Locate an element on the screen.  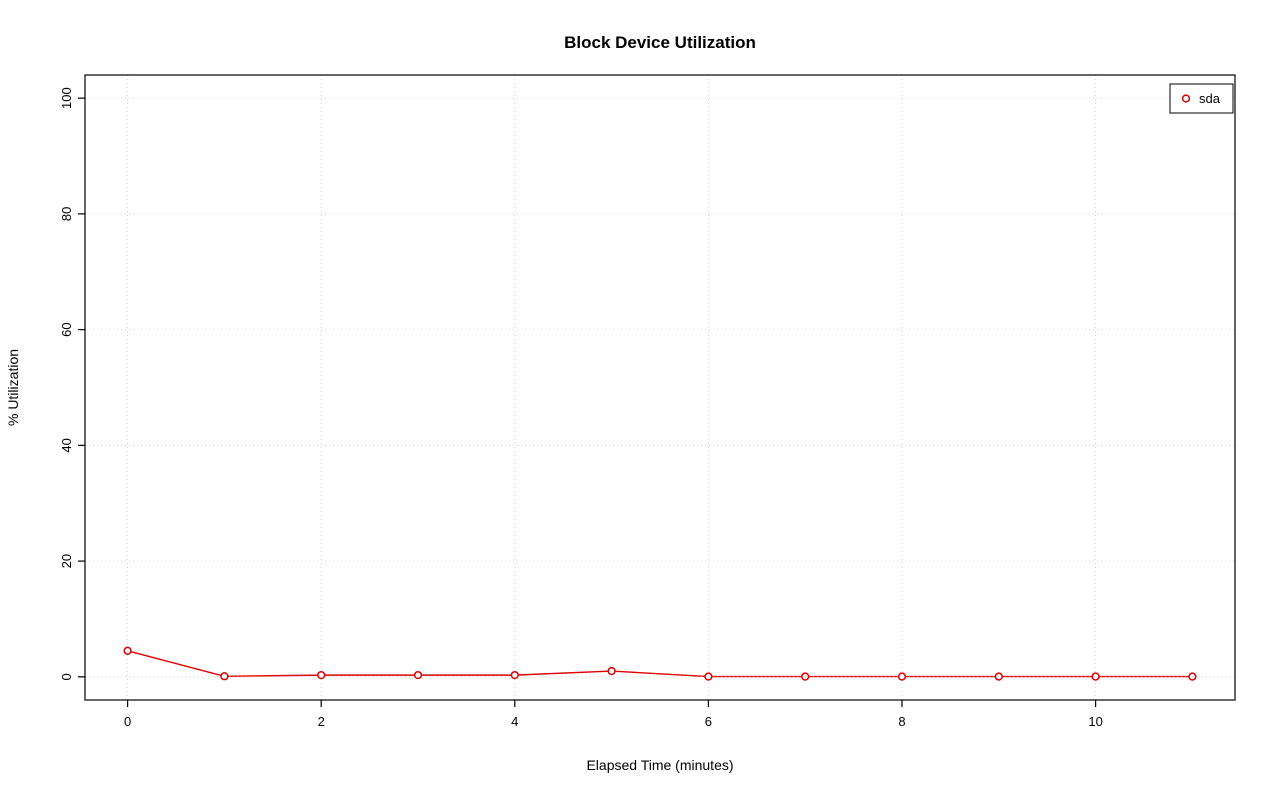
x-axis-label: Elapsed Time (minutes) is located at coordinates (659, 765).